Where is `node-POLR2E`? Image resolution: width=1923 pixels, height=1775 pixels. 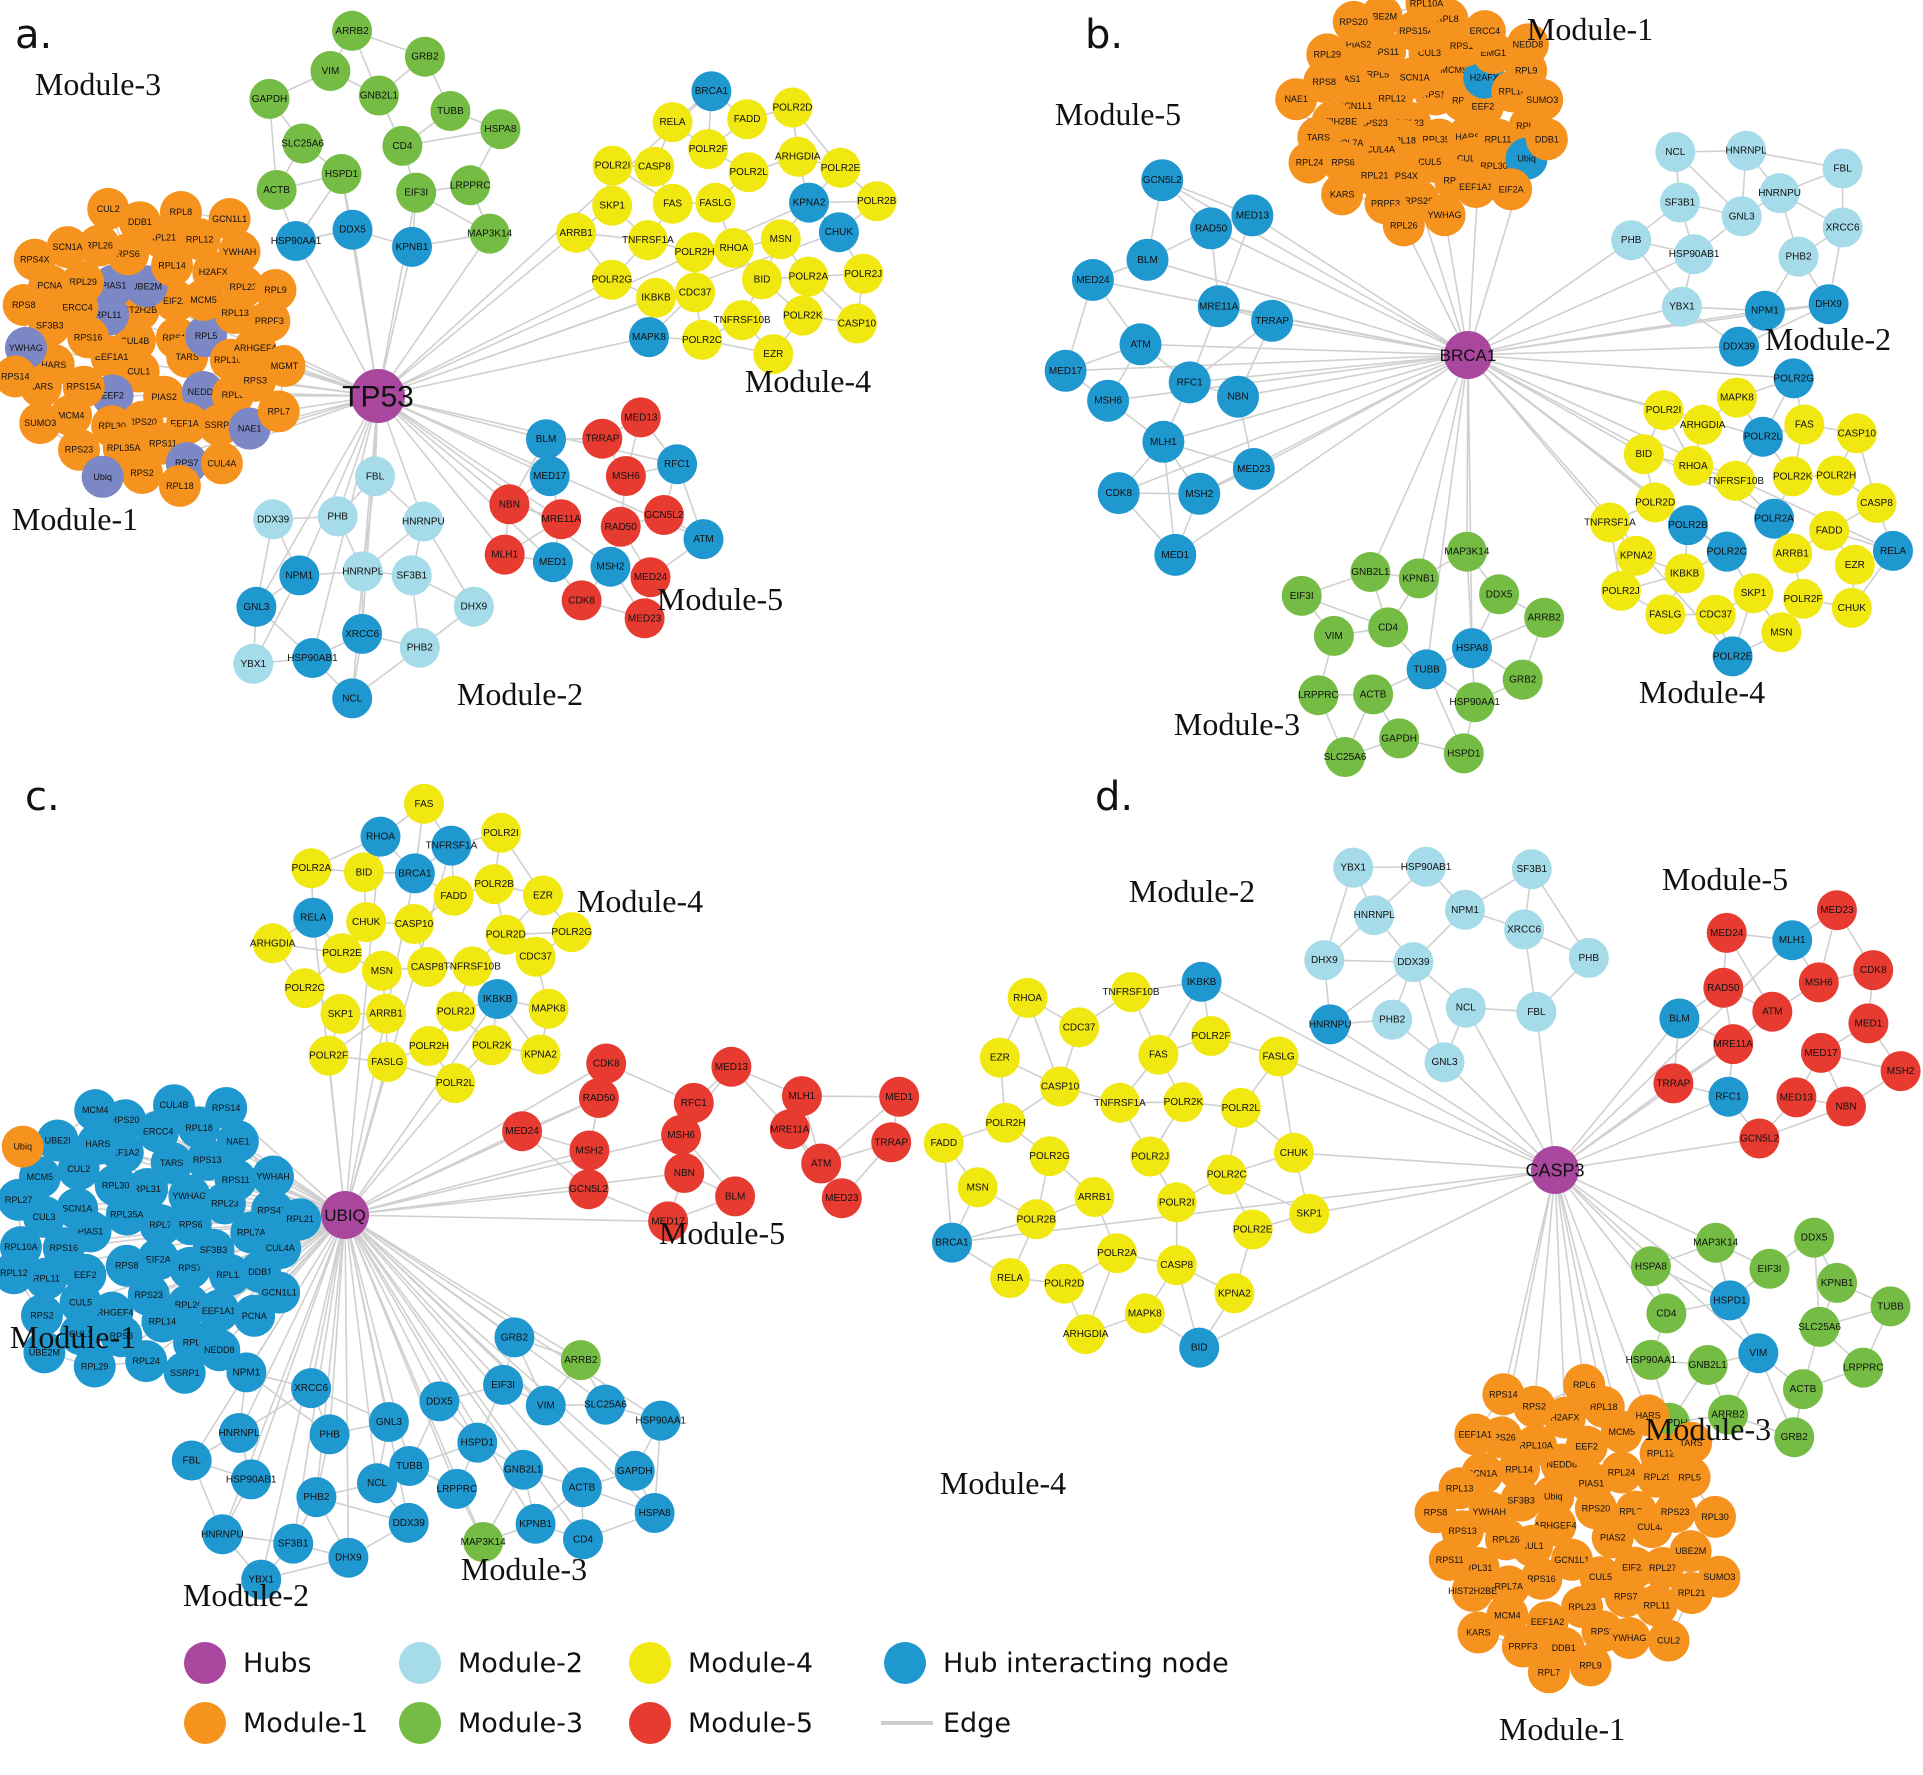
node-POLR2E is located at coordinates (1252, 1229).